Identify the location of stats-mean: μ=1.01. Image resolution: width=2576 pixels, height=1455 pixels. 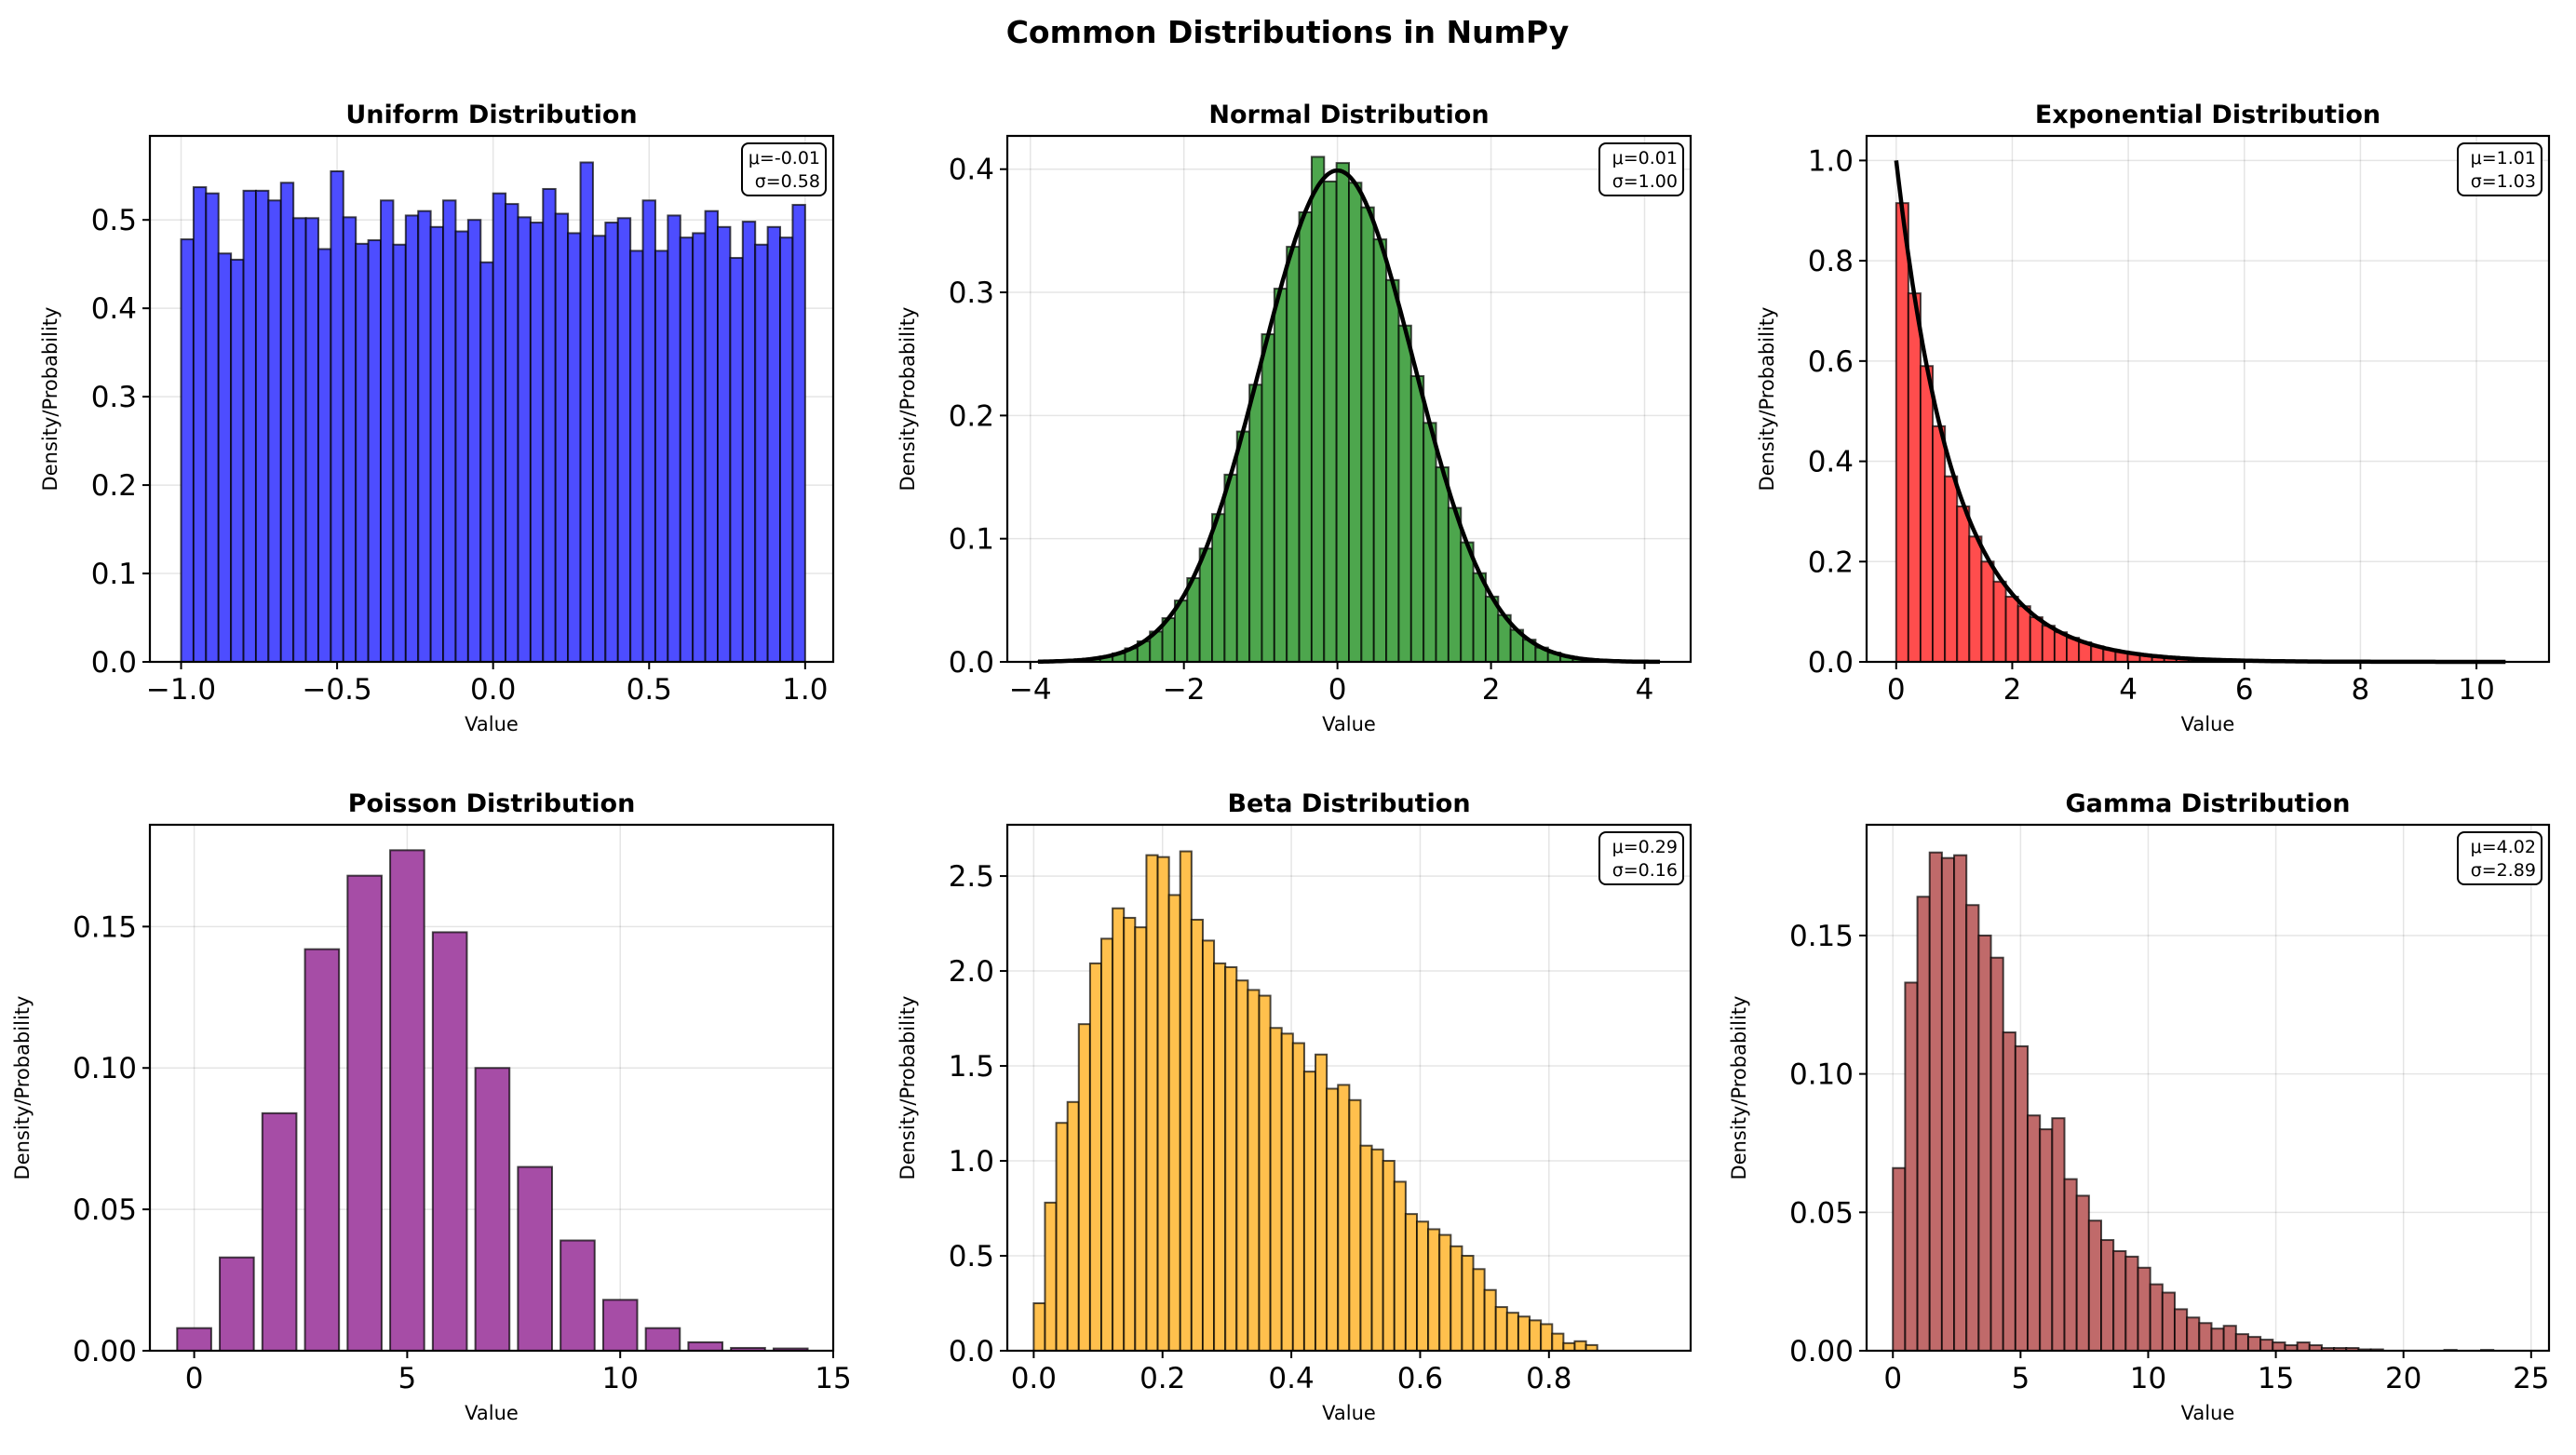
(2503, 158).